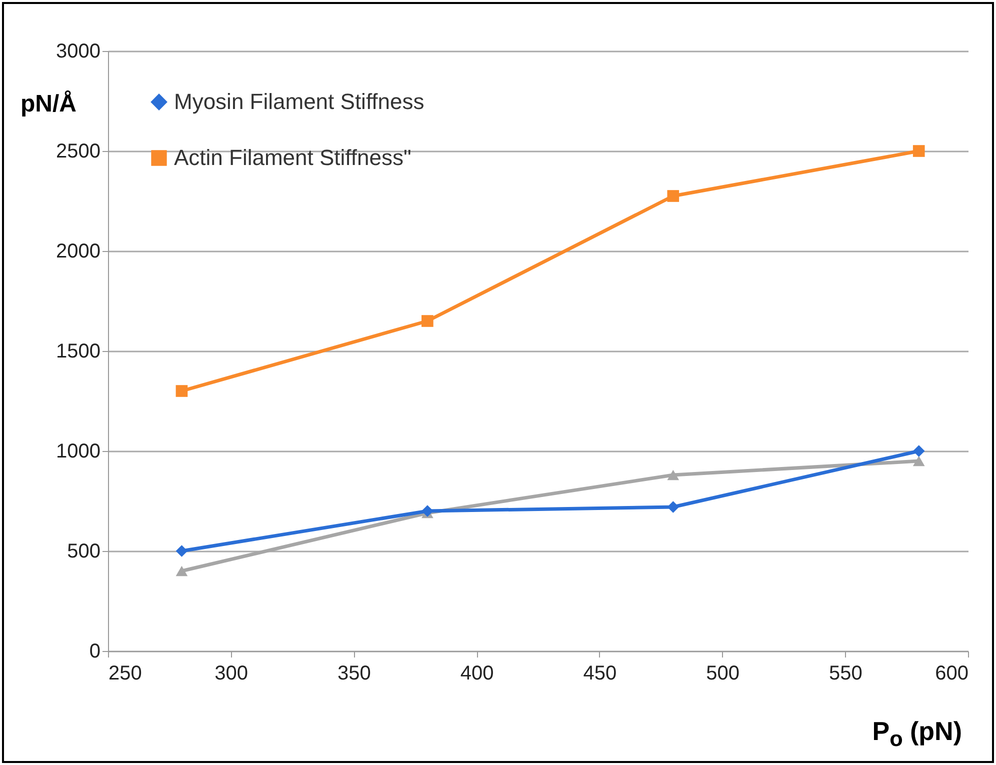 The height and width of the screenshot is (765, 996). What do you see at coordinates (354, 673) in the screenshot?
I see `x-tick-label: 350` at bounding box center [354, 673].